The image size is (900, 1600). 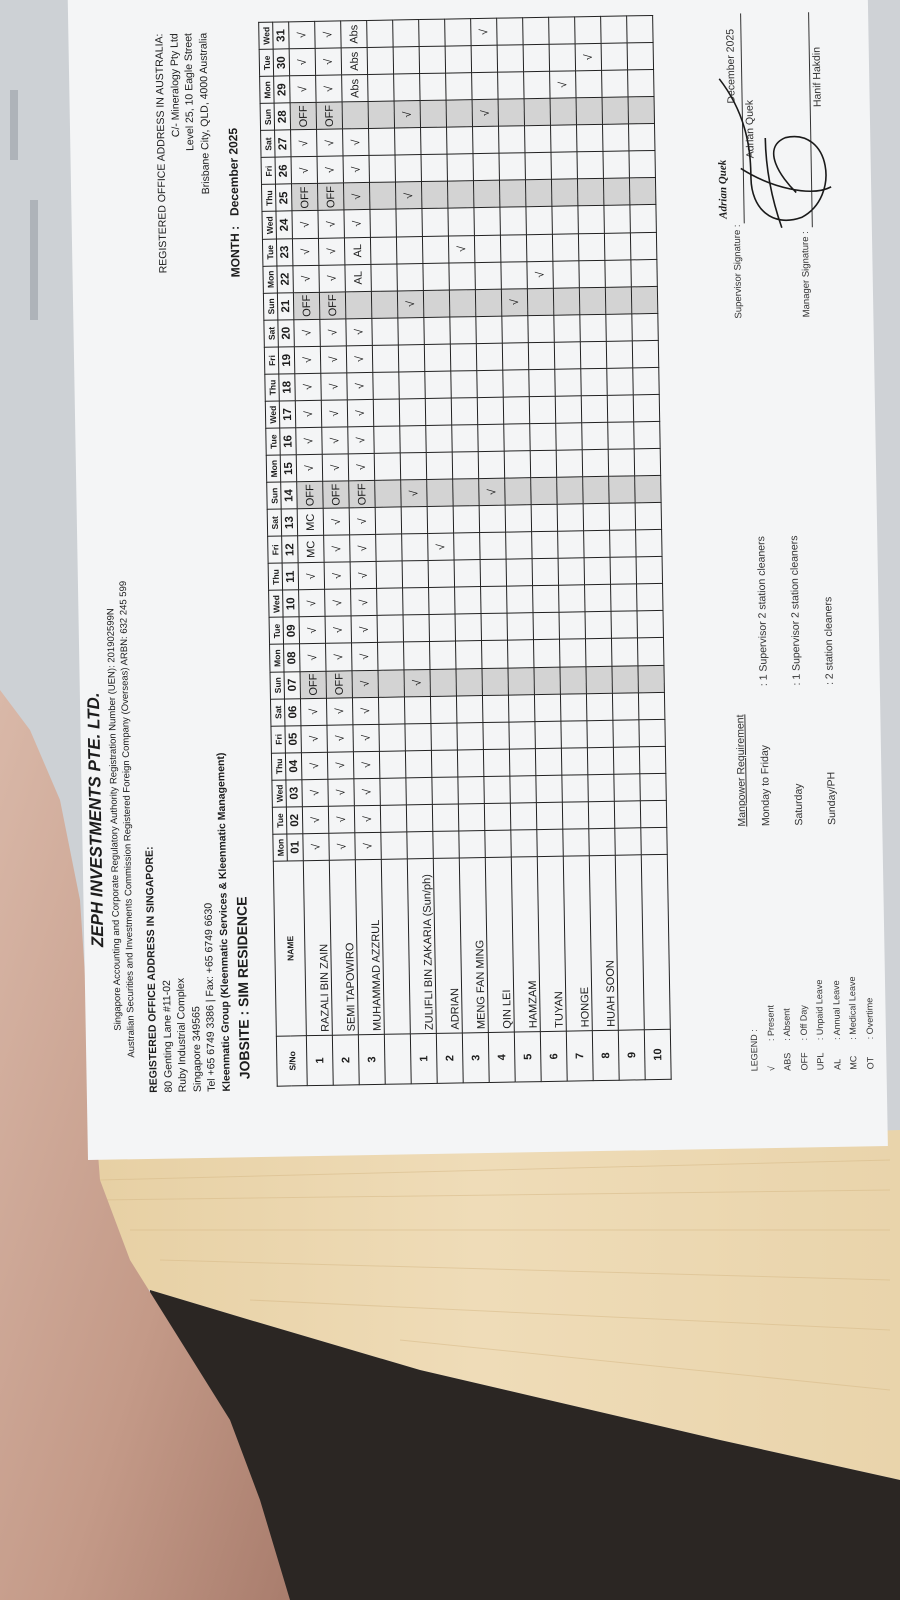 I want to click on attendance-cell: Abs, so click(x=354, y=61).